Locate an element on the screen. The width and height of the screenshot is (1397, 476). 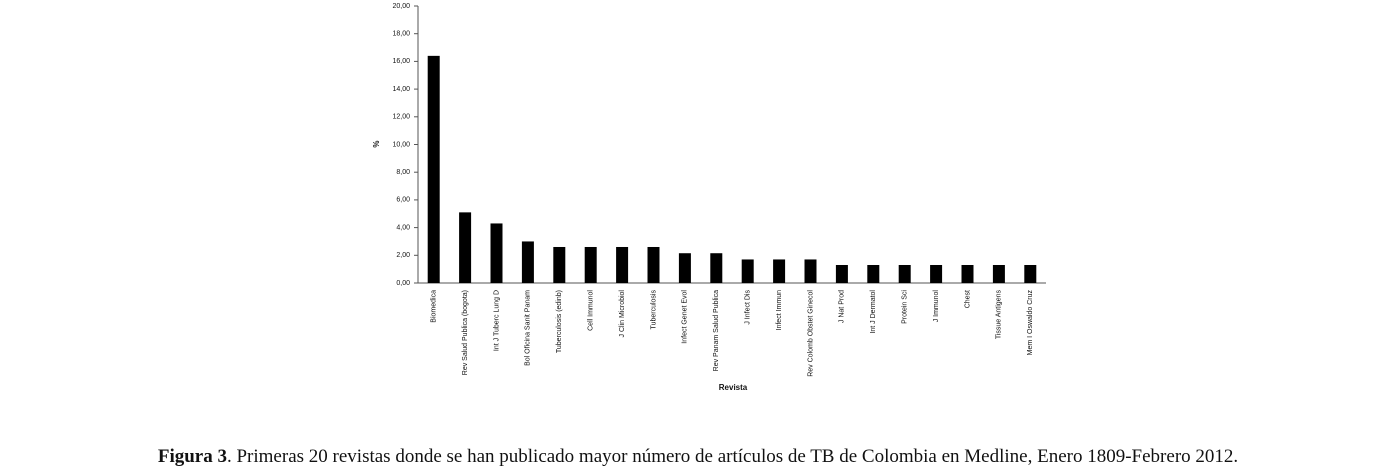
y-tick-label: 20,00 is located at coordinates (401, 6).